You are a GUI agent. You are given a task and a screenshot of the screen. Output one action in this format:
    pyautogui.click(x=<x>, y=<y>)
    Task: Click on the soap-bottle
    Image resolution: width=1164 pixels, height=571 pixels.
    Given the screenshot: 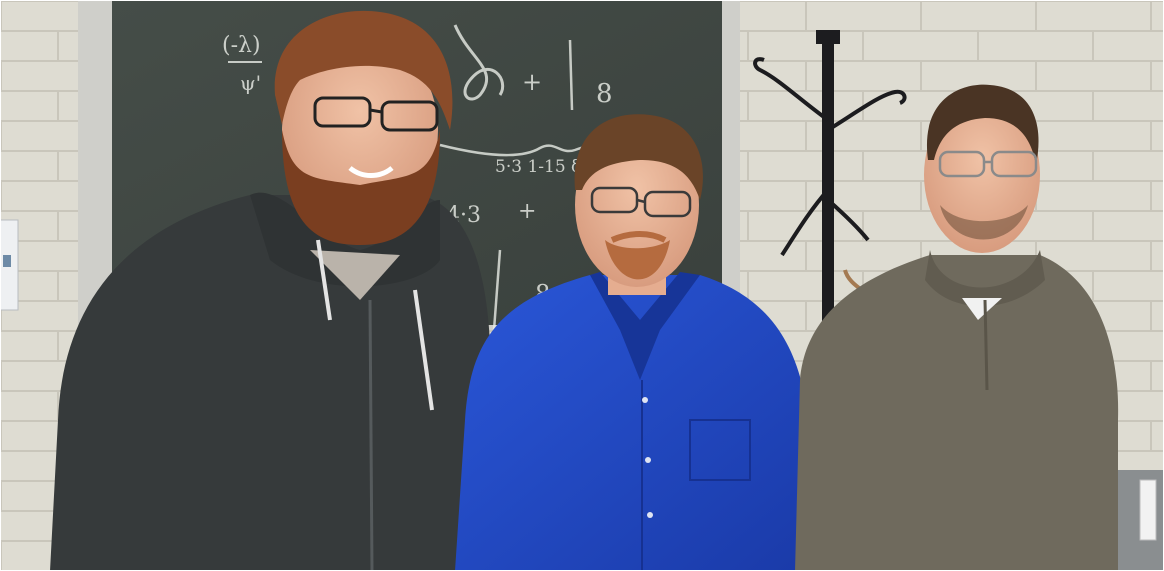 What is the action you would take?
    pyautogui.click(x=1148, y=510)
    